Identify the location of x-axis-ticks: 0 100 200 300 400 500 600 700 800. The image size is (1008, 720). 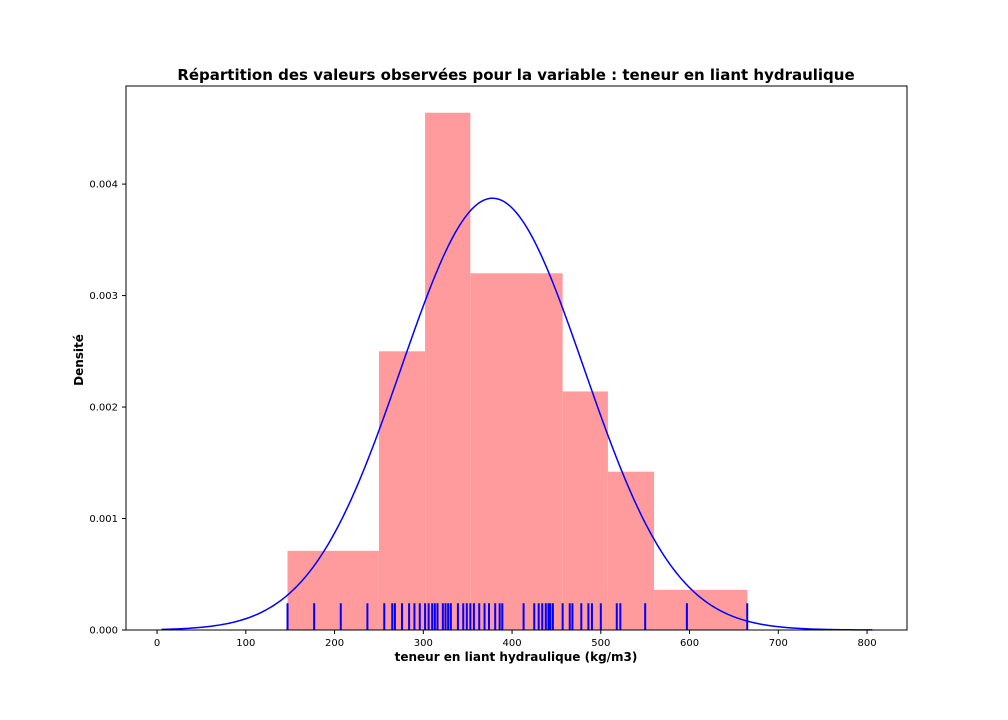
(515, 639).